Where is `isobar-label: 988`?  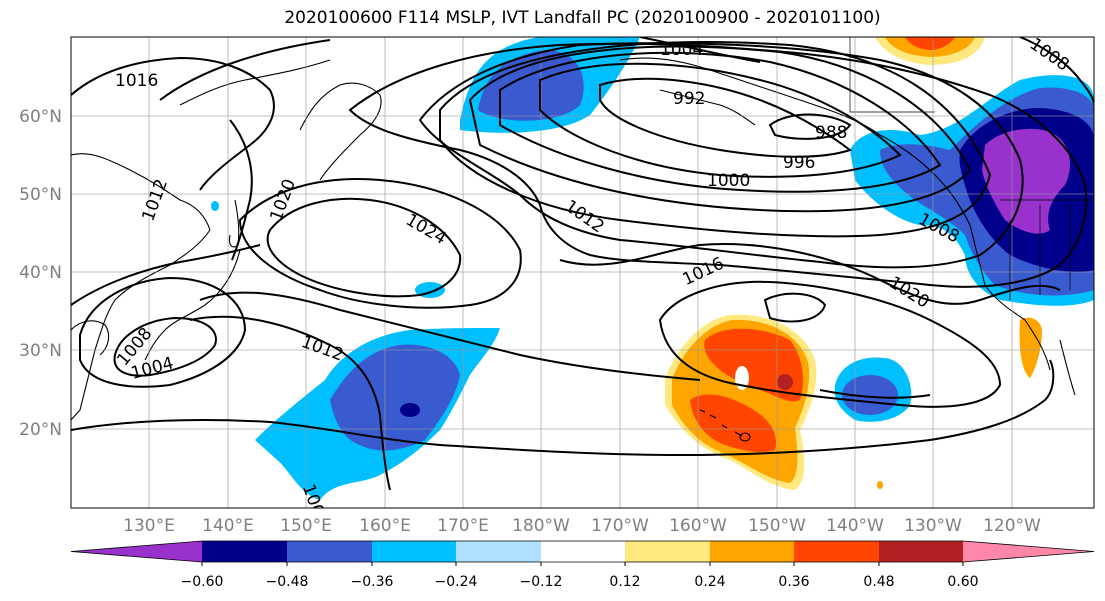
isobar-label: 988 is located at coordinates (831, 133).